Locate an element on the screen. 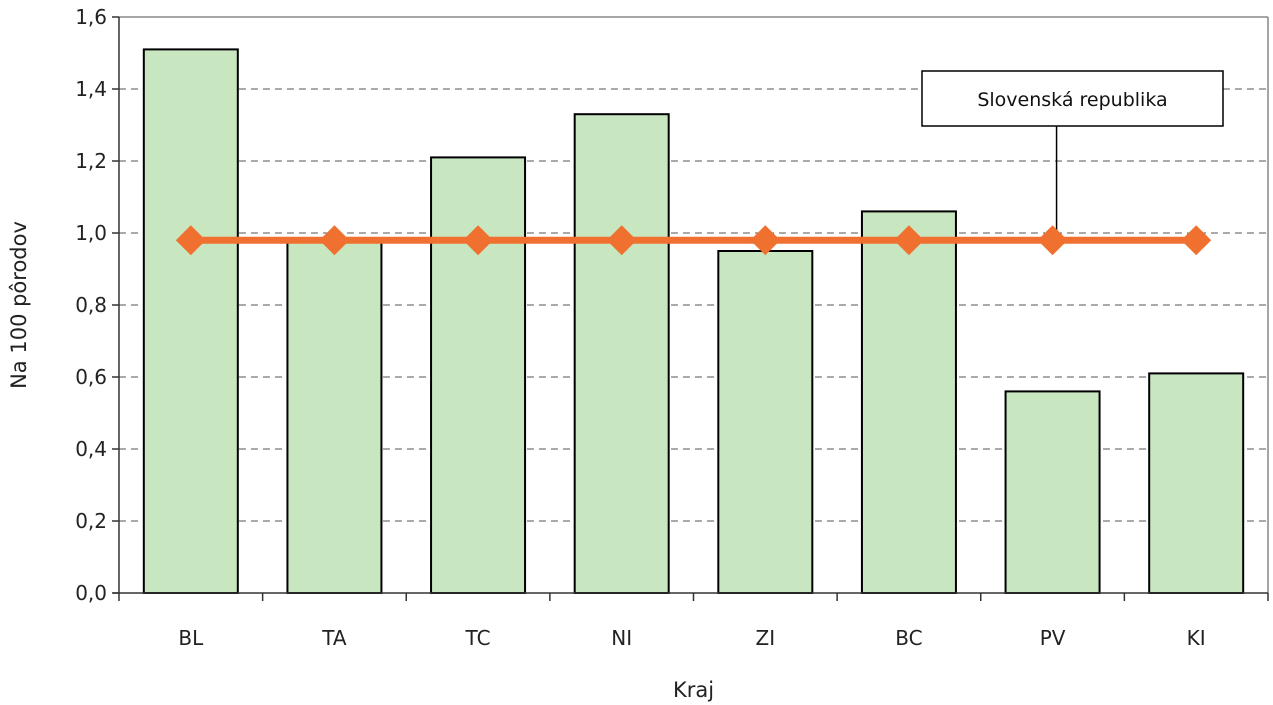 The width and height of the screenshot is (1273, 705). x-tick-label: BC is located at coordinates (908, 638).